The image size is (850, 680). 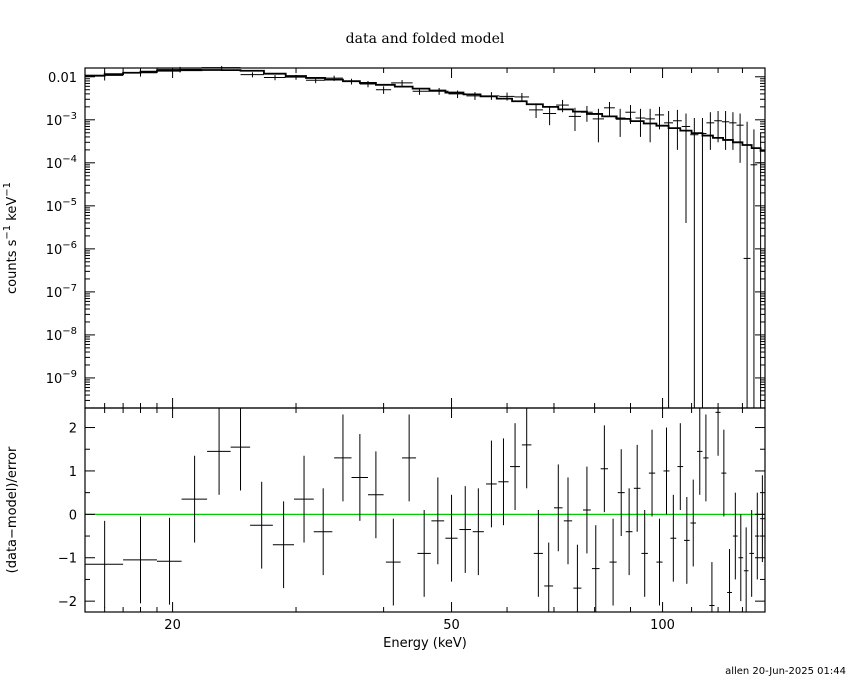 What do you see at coordinates (12, 509) in the screenshot?
I see `bottom-y-axis-label: (data−model)/error` at bounding box center [12, 509].